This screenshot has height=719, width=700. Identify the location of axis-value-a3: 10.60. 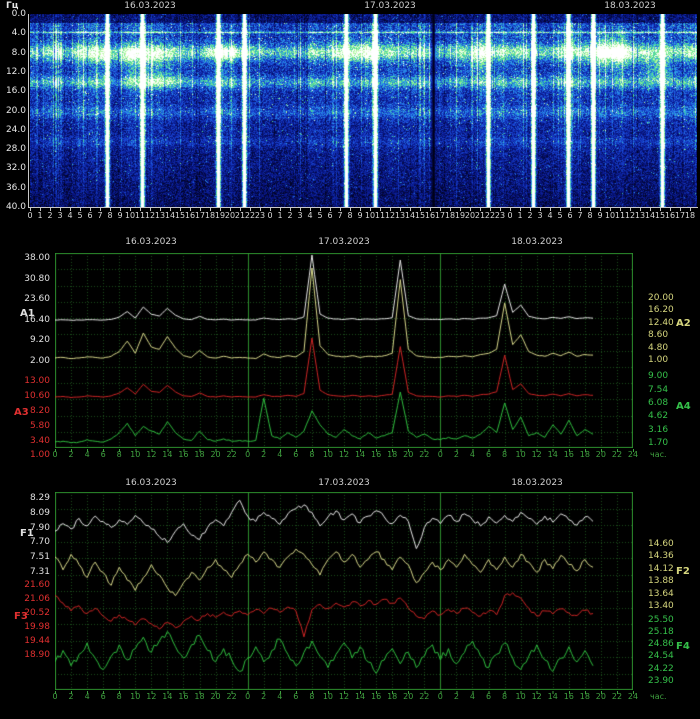
(37, 396).